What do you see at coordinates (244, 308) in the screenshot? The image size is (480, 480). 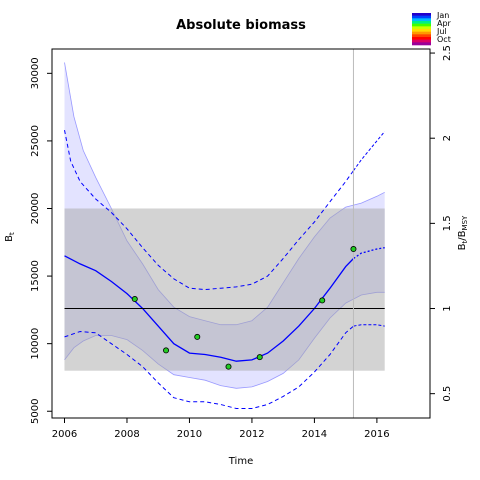 I see `observation-points` at bounding box center [244, 308].